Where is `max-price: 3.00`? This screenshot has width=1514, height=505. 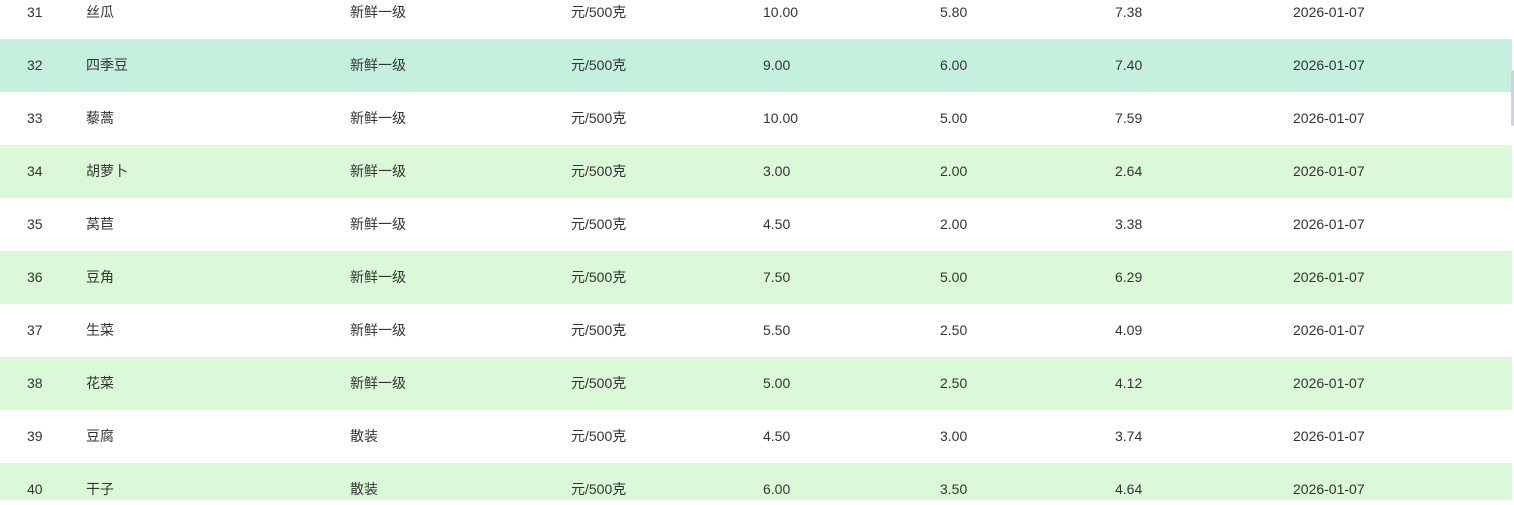
max-price: 3.00 is located at coordinates (777, 171).